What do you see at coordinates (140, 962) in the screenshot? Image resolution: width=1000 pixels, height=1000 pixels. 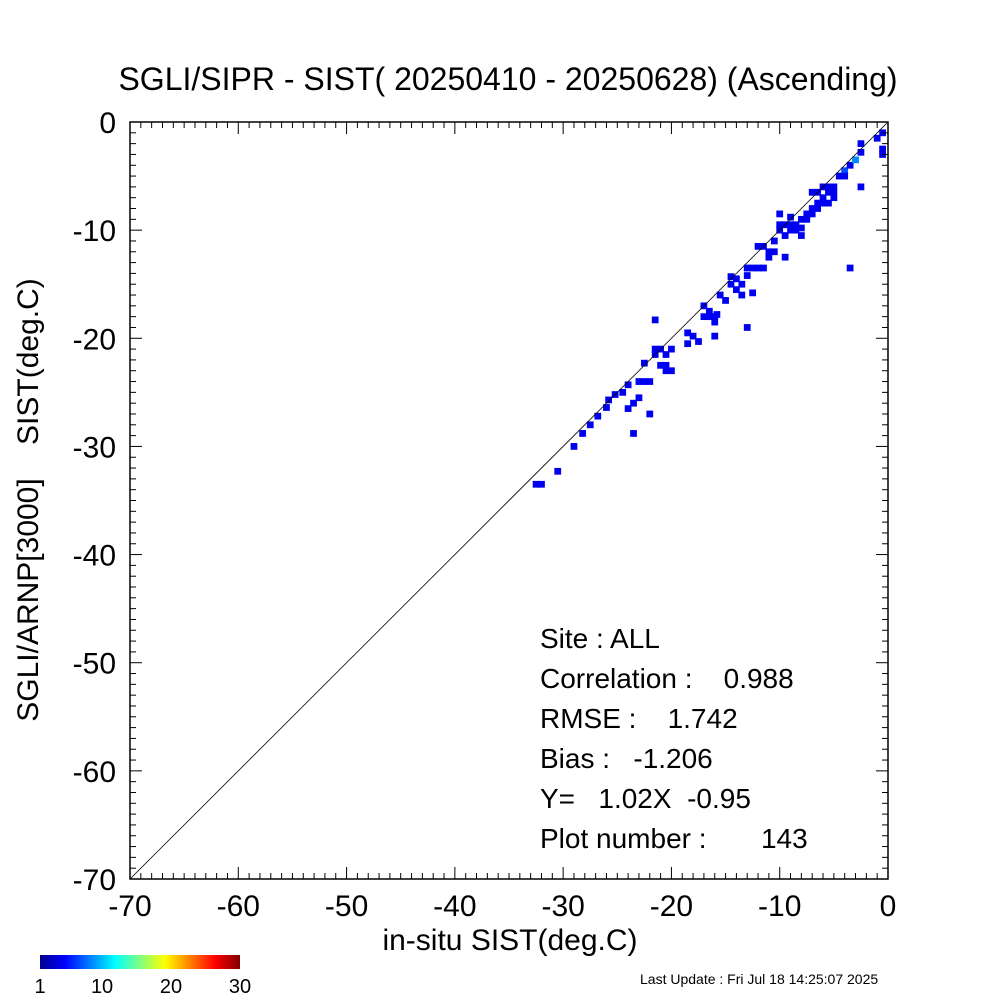 I see `colorbar-gradient` at bounding box center [140, 962].